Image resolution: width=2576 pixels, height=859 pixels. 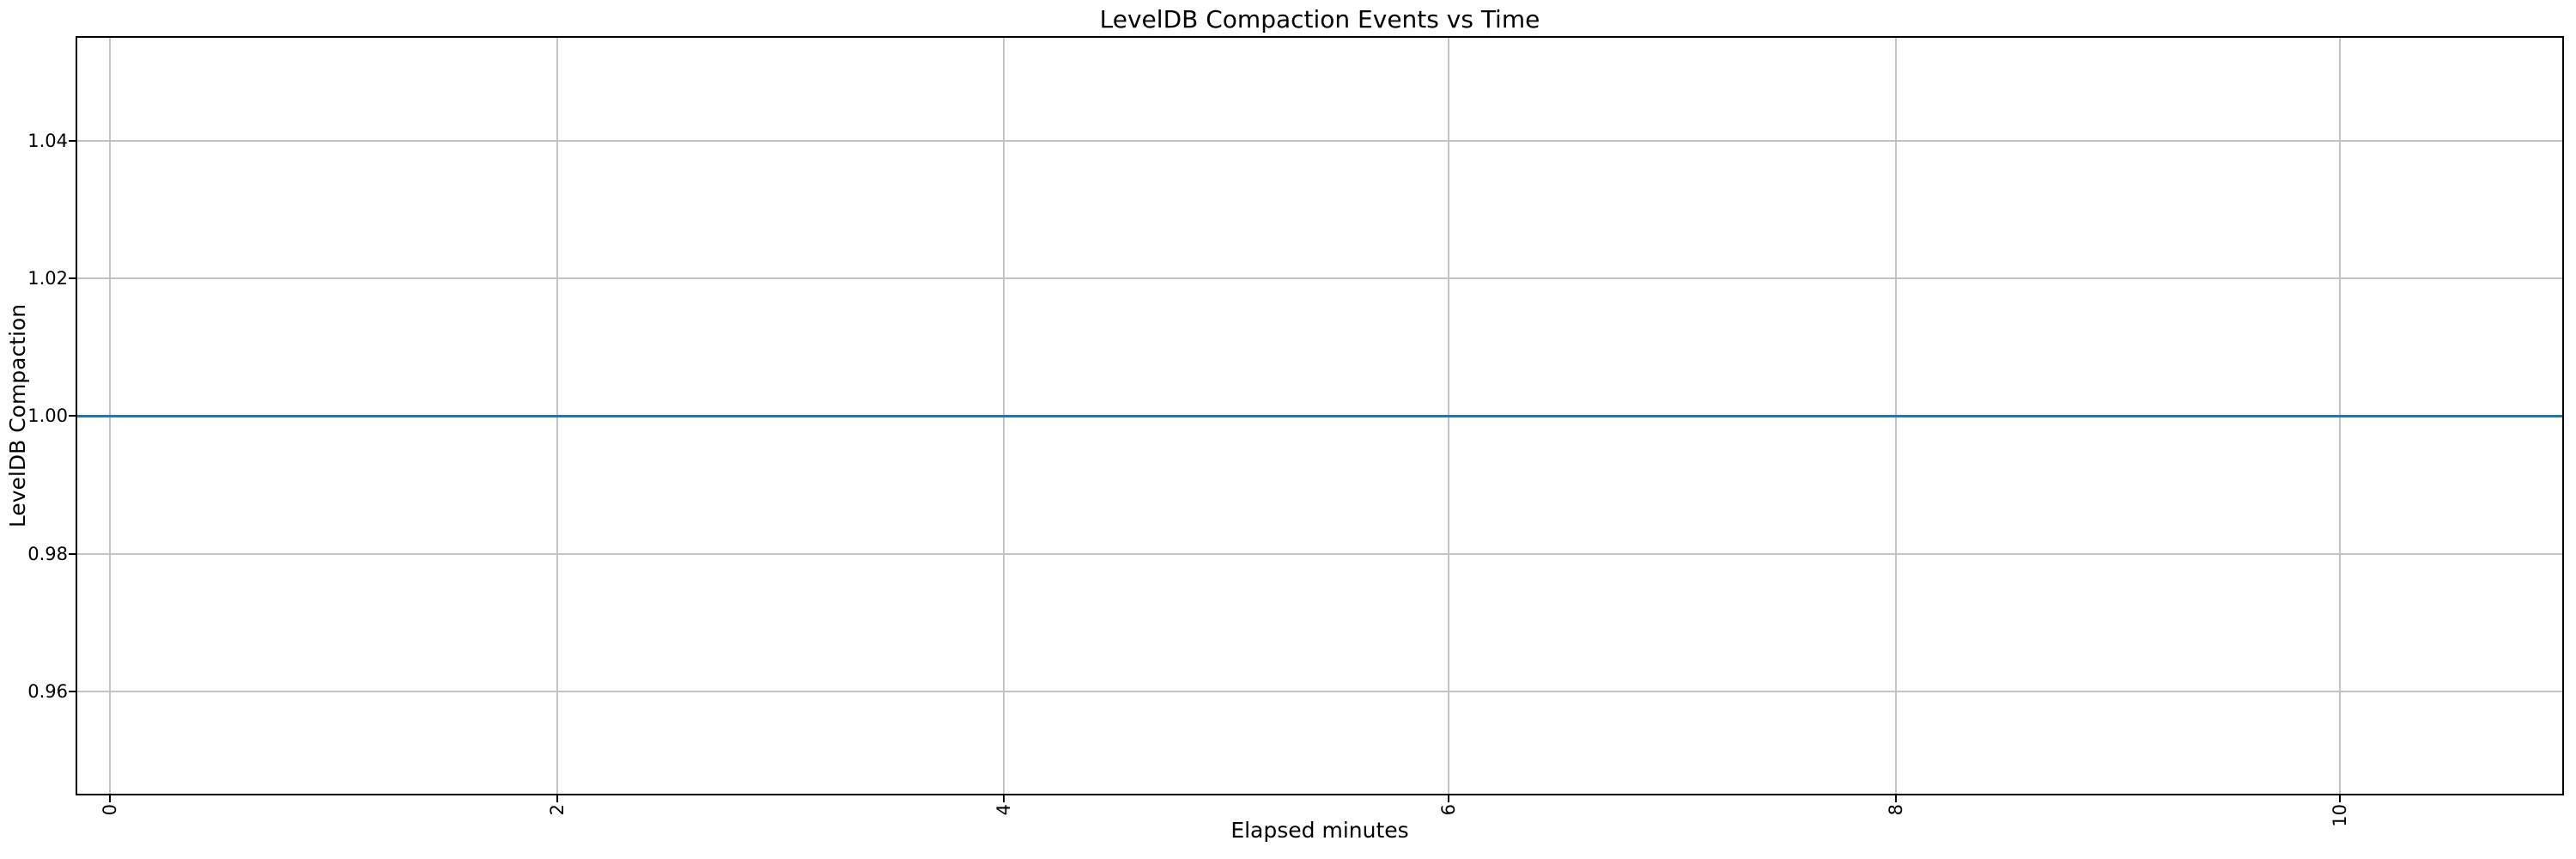 What do you see at coordinates (1896, 810) in the screenshot?
I see `x-tick-label: 8` at bounding box center [1896, 810].